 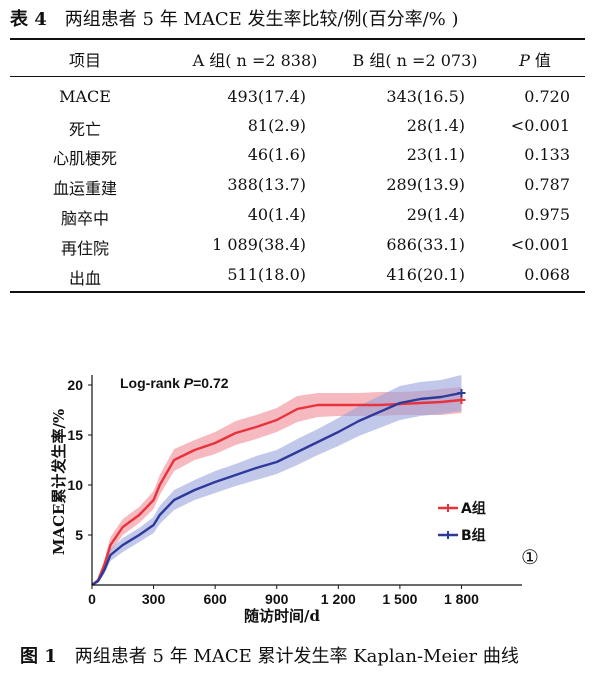 I want to click on x-axis-label: 随访时间/d, so click(x=282, y=616).